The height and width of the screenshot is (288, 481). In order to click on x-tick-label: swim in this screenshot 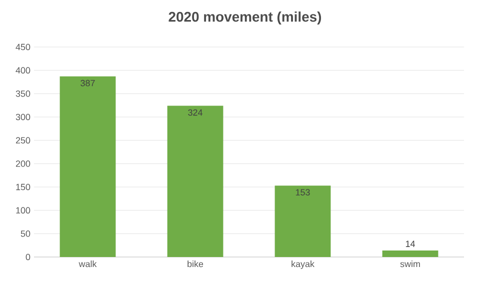, I will do `click(410, 264)`.